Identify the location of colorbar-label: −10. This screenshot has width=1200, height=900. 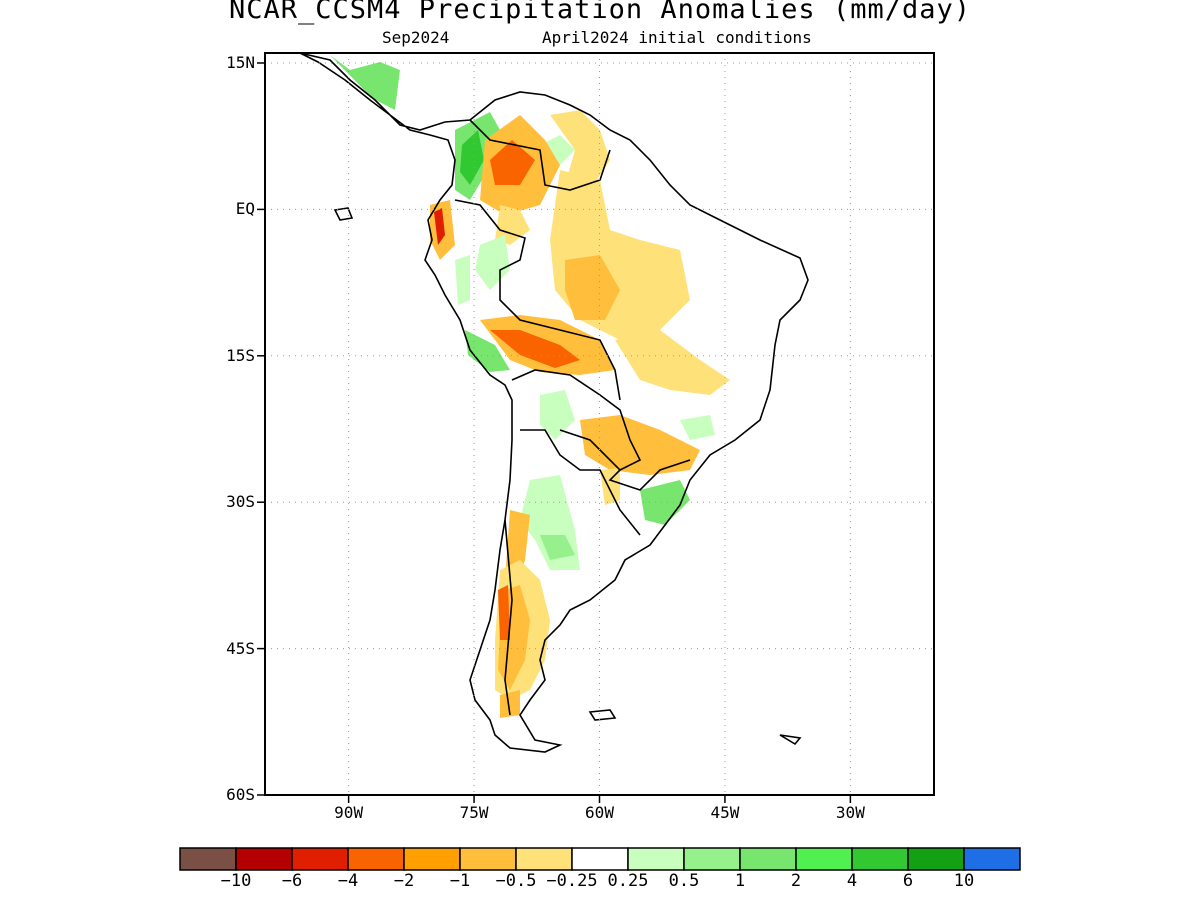
(236, 881).